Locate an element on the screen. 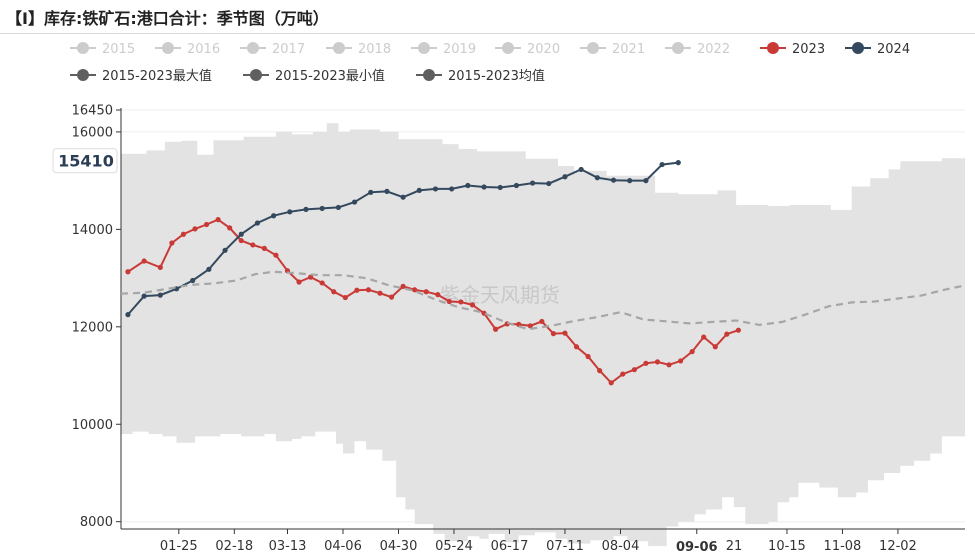 The width and height of the screenshot is (975, 559). legend-item-2015-2023均值: 2015-2023均值 is located at coordinates (480, 76).